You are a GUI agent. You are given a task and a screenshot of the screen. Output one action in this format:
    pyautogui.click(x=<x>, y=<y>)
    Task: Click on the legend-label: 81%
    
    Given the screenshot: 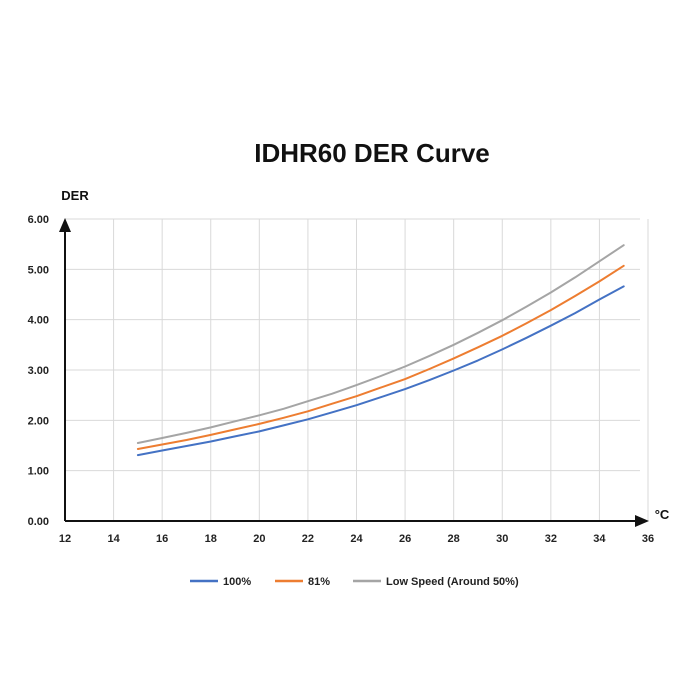 What is the action you would take?
    pyautogui.click(x=319, y=582)
    